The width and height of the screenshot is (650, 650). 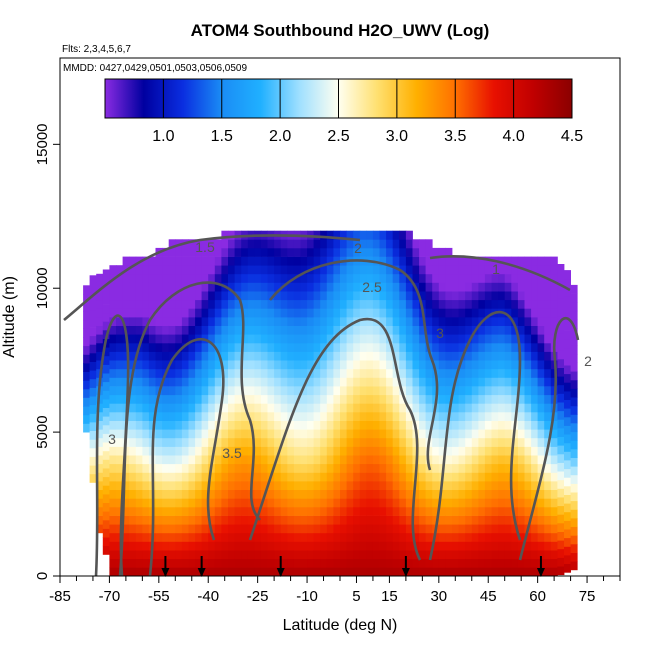 What do you see at coordinates (488, 596) in the screenshot?
I see `x-tick-label: 45` at bounding box center [488, 596].